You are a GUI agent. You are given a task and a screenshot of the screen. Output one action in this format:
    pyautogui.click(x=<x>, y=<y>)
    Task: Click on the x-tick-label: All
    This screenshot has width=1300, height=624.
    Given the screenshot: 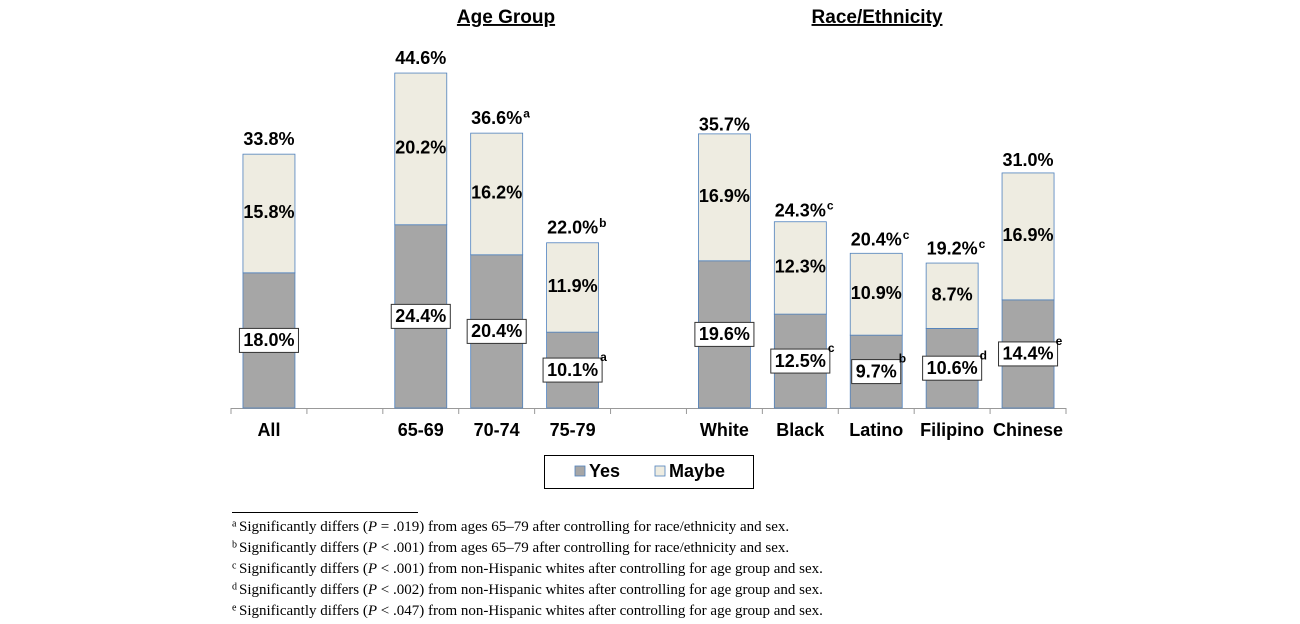 What is the action you would take?
    pyautogui.click(x=268, y=430)
    